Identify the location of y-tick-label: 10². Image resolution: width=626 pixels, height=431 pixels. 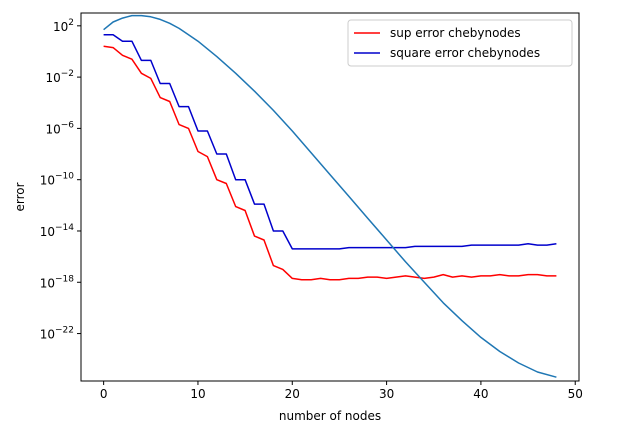
(63, 26).